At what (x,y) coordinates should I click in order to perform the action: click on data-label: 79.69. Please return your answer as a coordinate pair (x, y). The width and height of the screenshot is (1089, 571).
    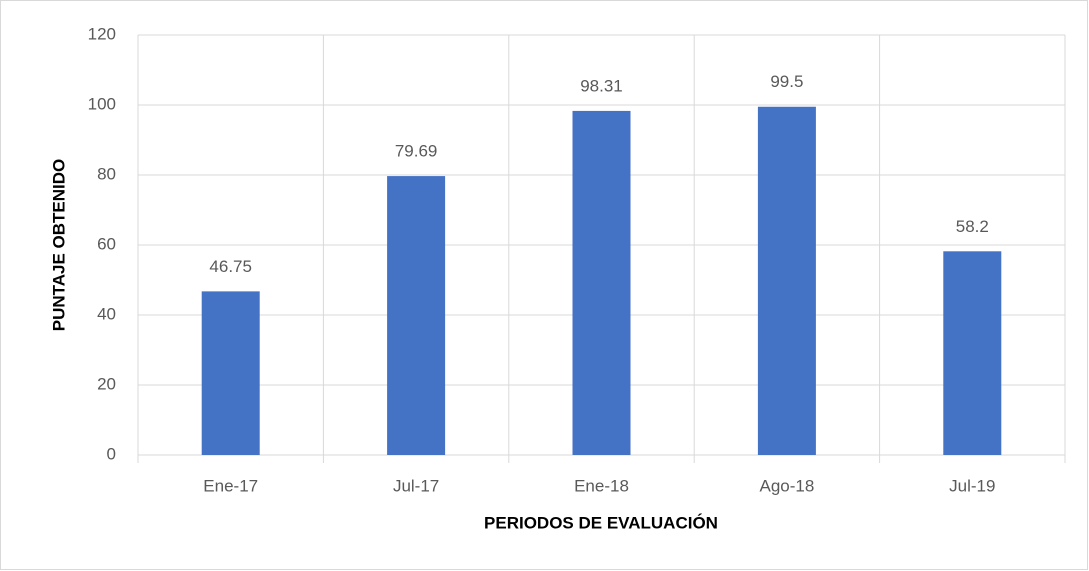
    Looking at the image, I should click on (416, 151).